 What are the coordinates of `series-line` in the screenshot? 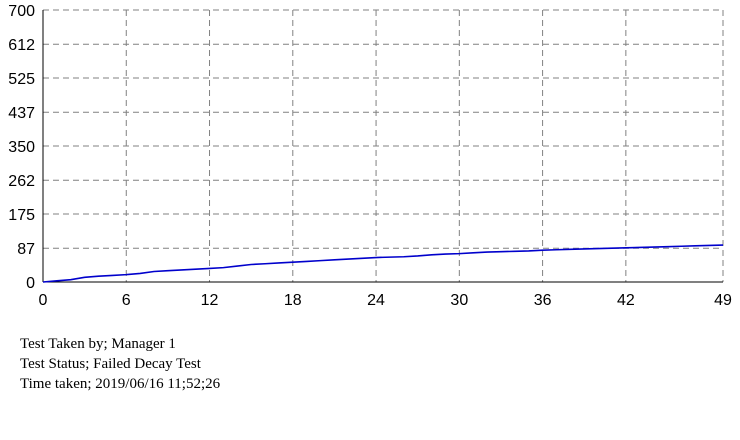 It's located at (383, 263).